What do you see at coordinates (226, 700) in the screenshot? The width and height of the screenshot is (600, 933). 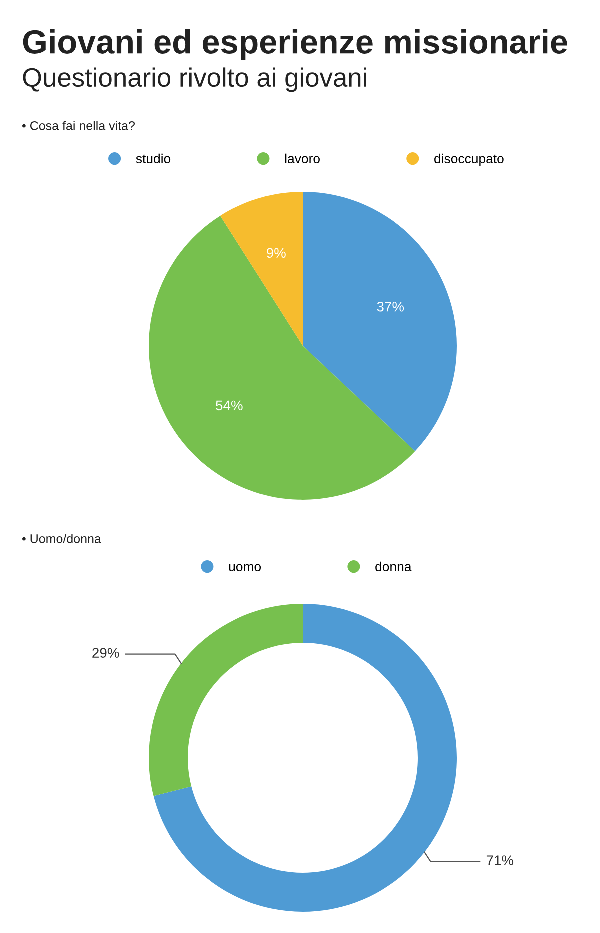 I see `donut-slice` at bounding box center [226, 700].